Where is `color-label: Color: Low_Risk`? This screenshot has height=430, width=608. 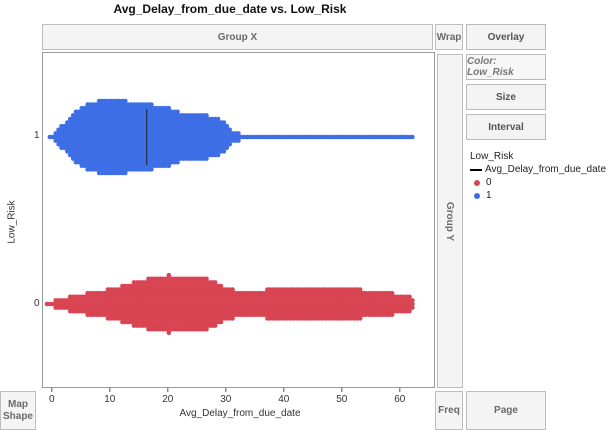 color-label: Color: Low_Risk is located at coordinates (490, 67).